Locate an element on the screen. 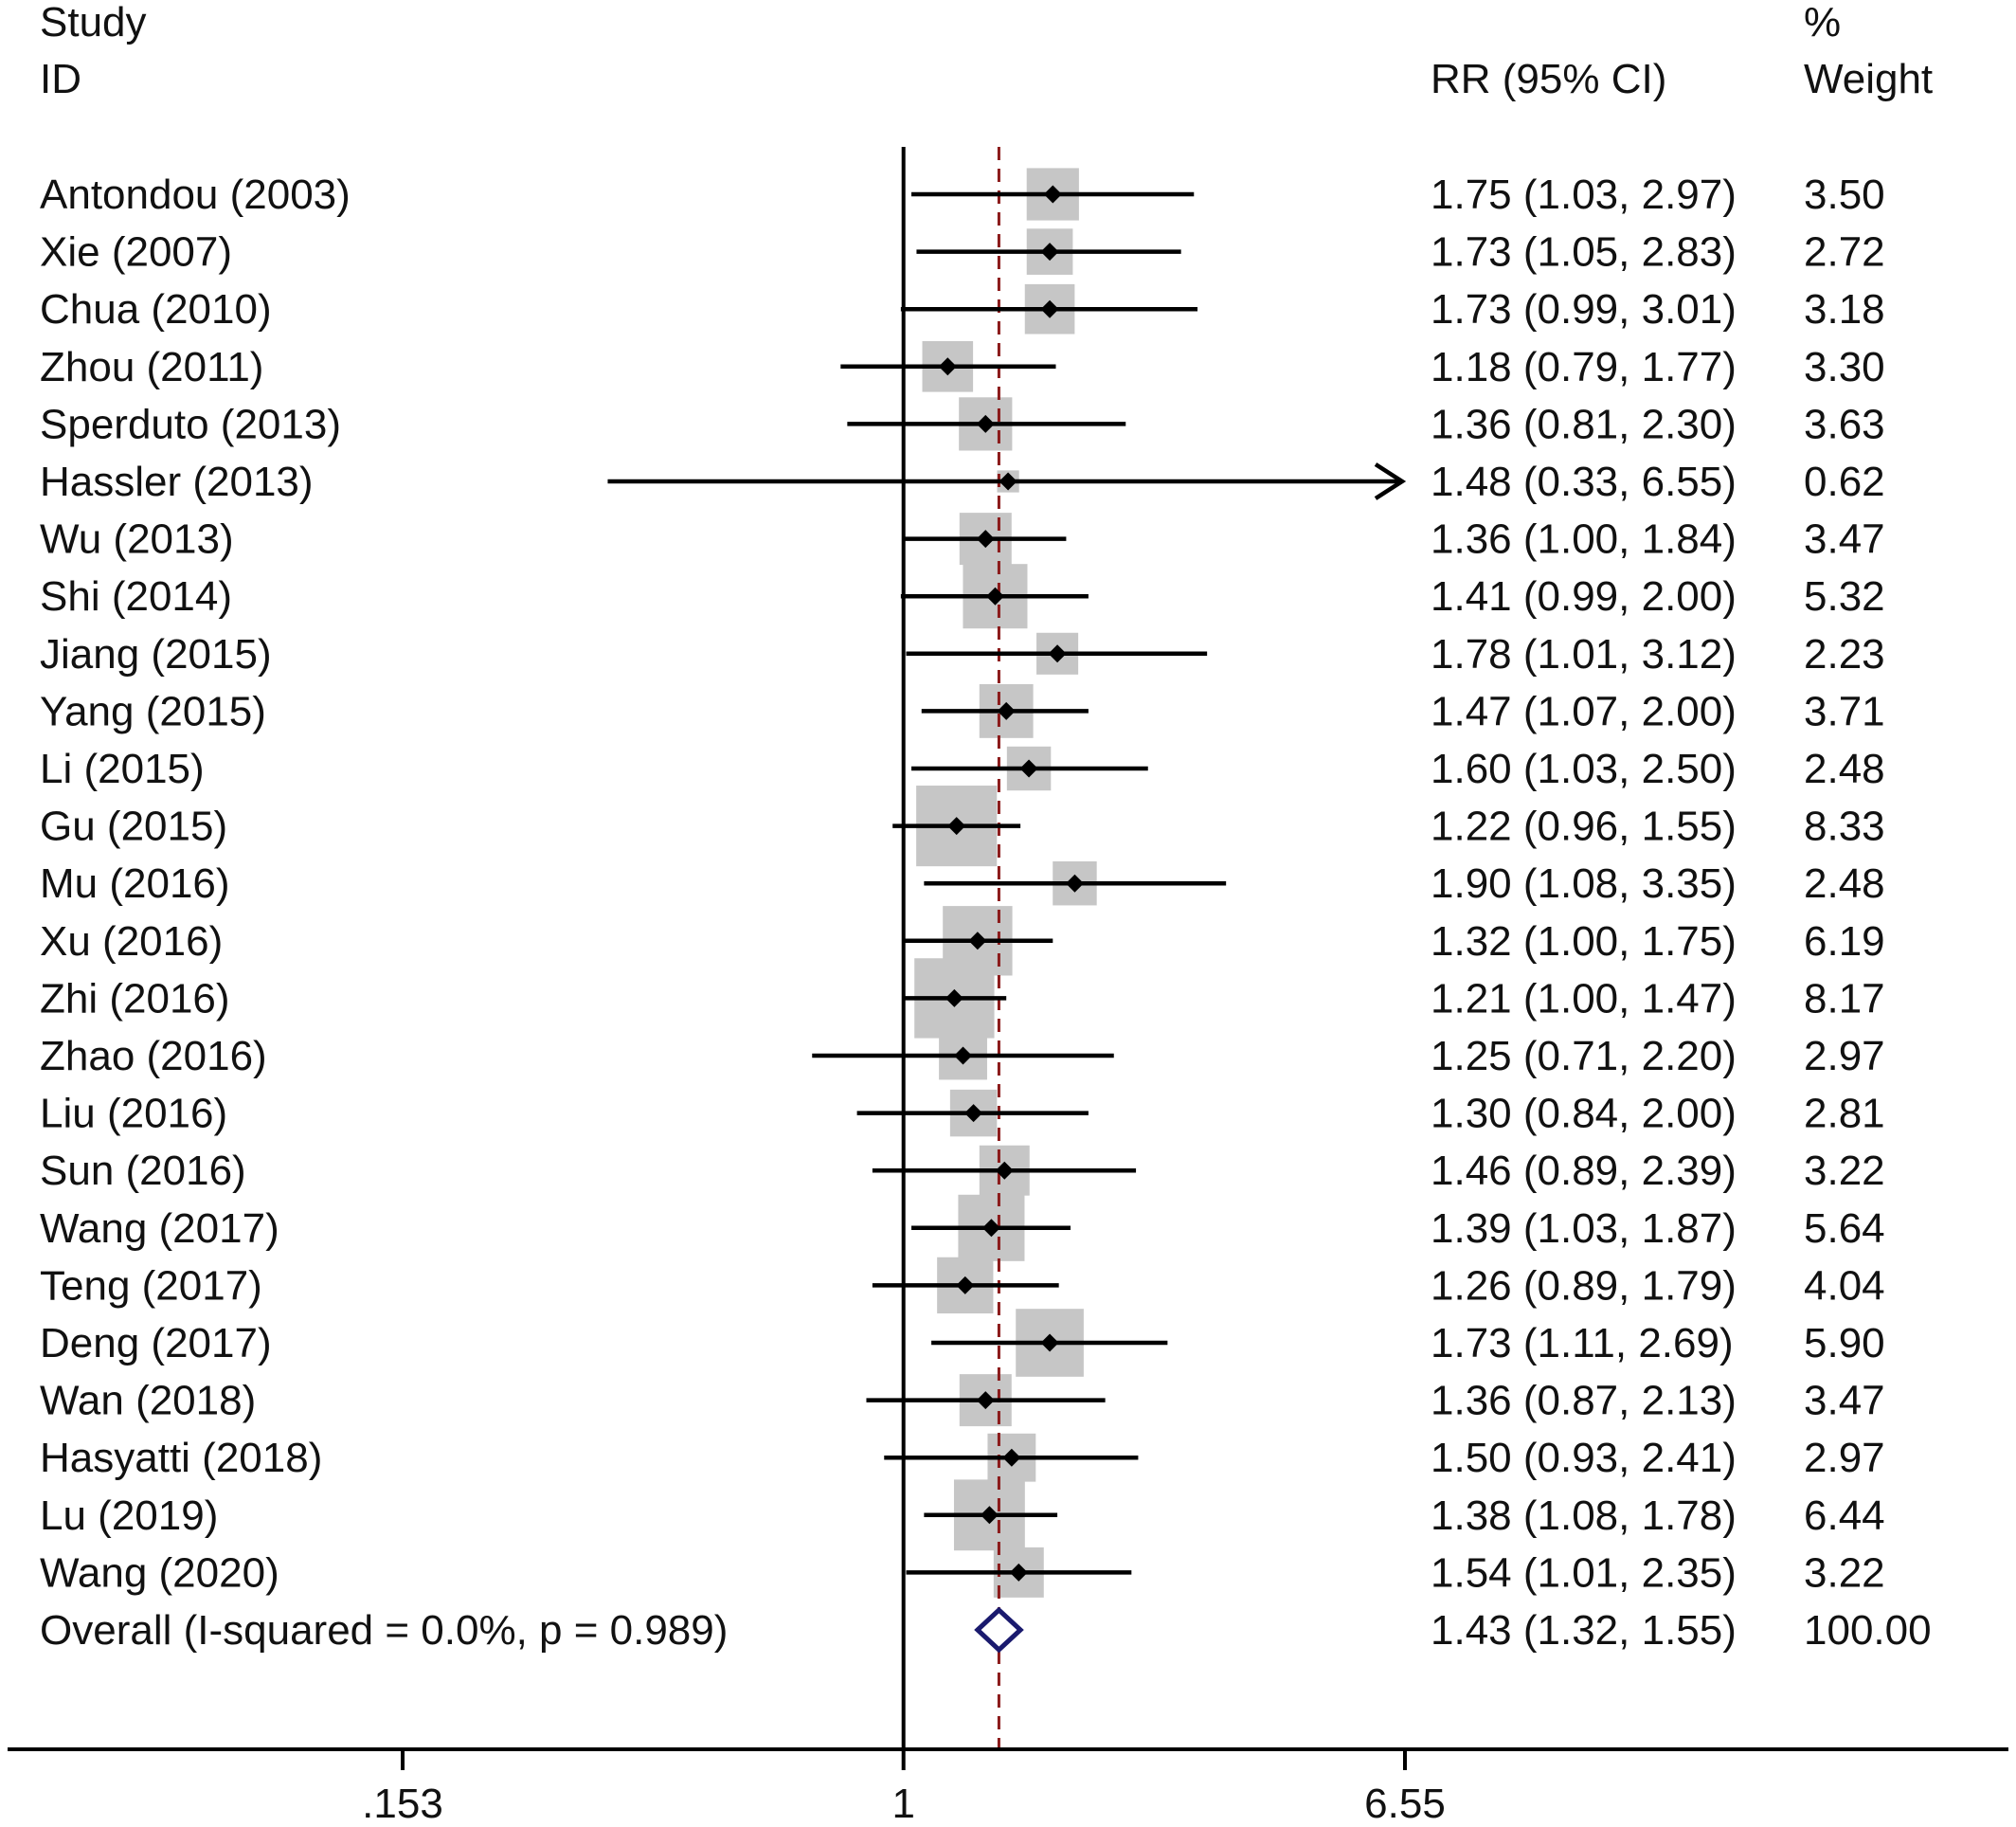 Image resolution: width=2016 pixels, height=1827 pixels. study-label: Lu (2019) is located at coordinates (129, 1515).